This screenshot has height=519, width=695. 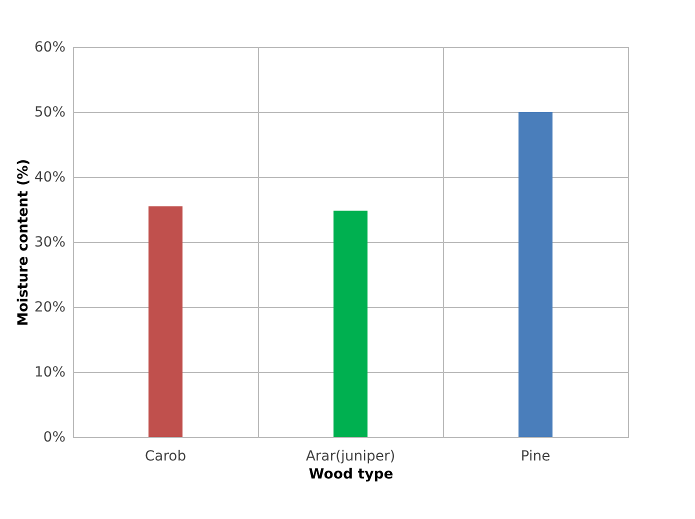 What do you see at coordinates (50, 112) in the screenshot?
I see `y-tick-label: 50%` at bounding box center [50, 112].